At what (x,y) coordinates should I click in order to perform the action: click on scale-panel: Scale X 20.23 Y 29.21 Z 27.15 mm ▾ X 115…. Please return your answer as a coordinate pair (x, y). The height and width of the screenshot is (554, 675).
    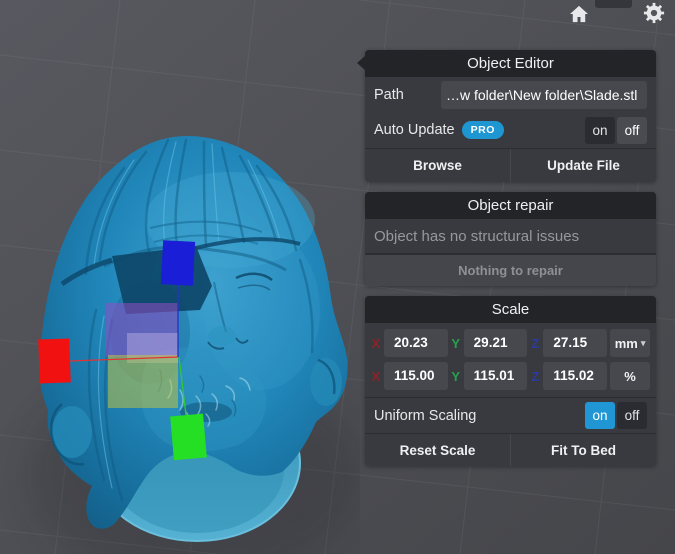
    Looking at the image, I should click on (510, 381).